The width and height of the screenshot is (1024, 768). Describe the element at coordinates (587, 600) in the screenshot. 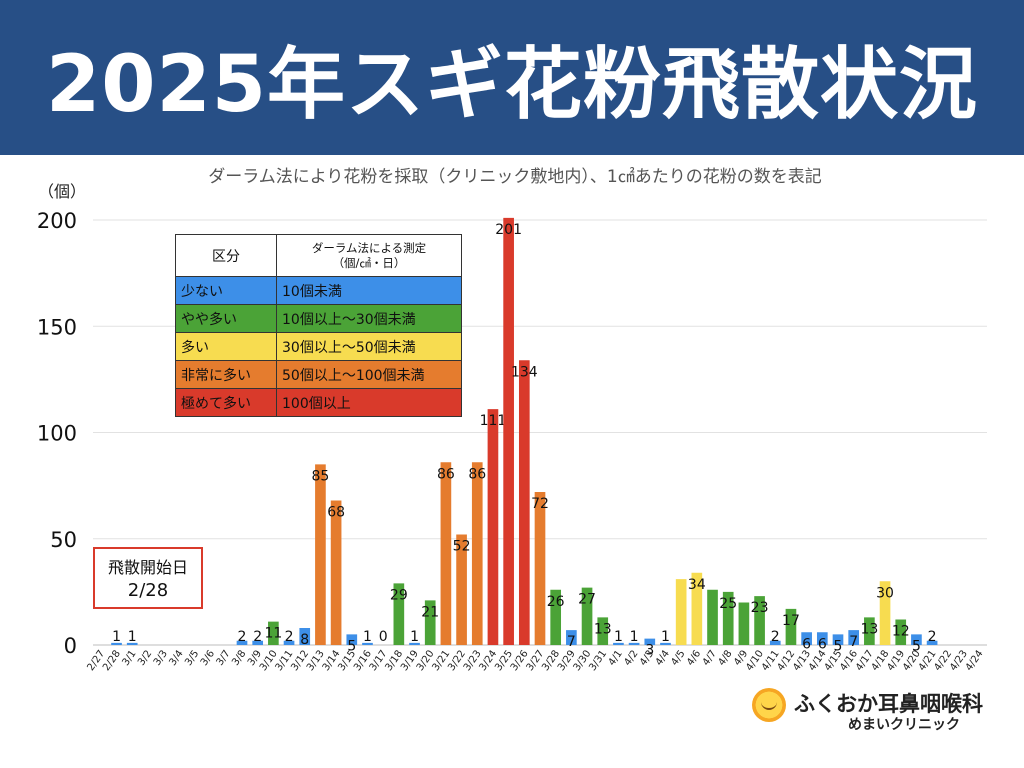

I see `bar-value-label: 27` at that location.